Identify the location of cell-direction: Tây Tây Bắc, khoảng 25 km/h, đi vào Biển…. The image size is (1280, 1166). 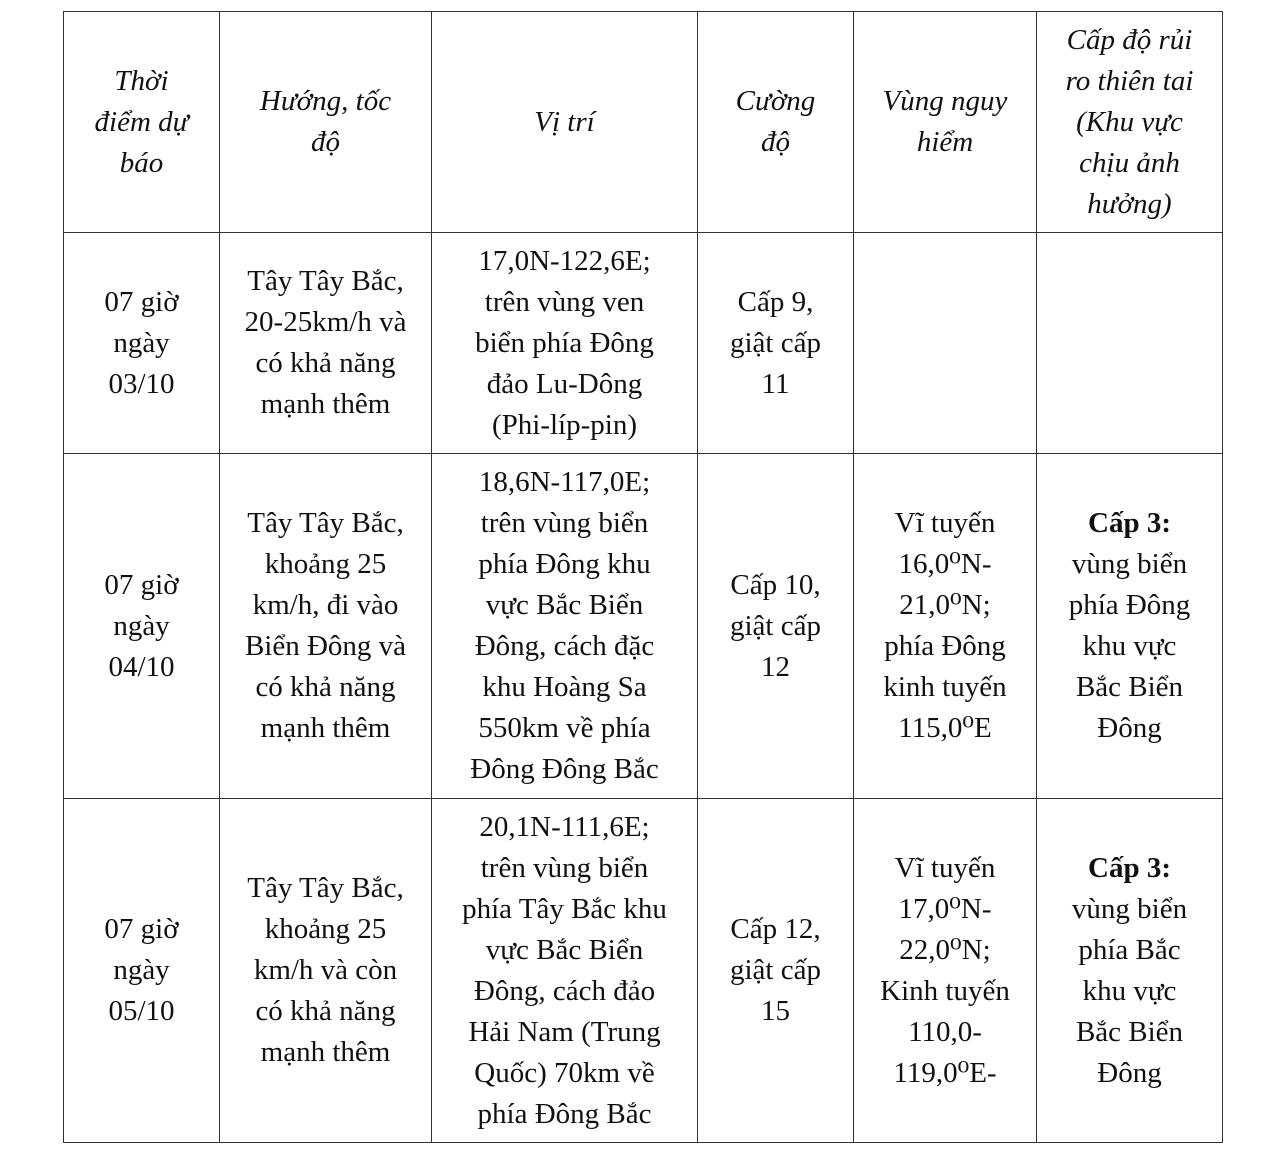
(325, 626).